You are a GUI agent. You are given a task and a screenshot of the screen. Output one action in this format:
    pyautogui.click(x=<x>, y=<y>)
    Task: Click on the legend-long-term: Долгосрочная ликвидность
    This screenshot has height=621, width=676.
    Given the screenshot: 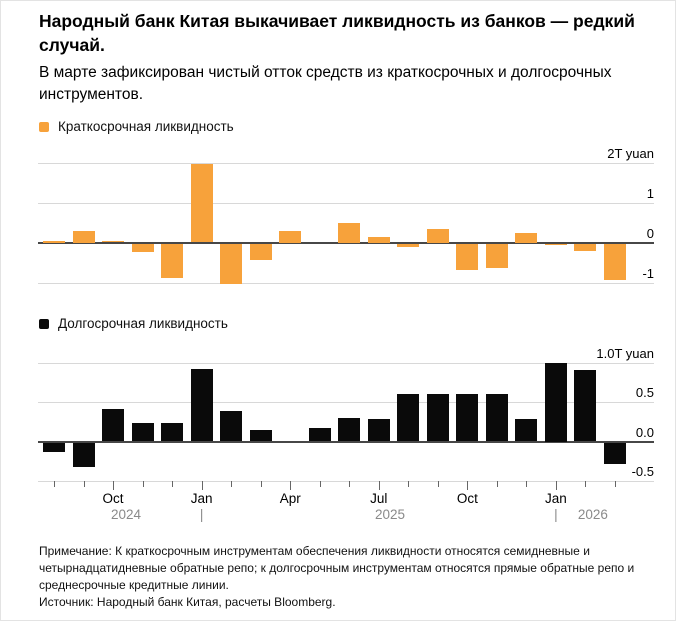 What is the action you would take?
    pyautogui.click(x=133, y=323)
    